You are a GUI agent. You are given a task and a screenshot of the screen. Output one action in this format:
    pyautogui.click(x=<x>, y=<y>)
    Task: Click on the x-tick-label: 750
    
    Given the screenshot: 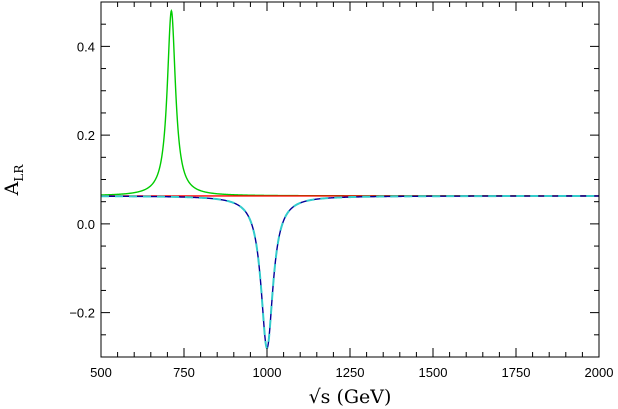 What is the action you would take?
    pyautogui.click(x=184, y=372)
    